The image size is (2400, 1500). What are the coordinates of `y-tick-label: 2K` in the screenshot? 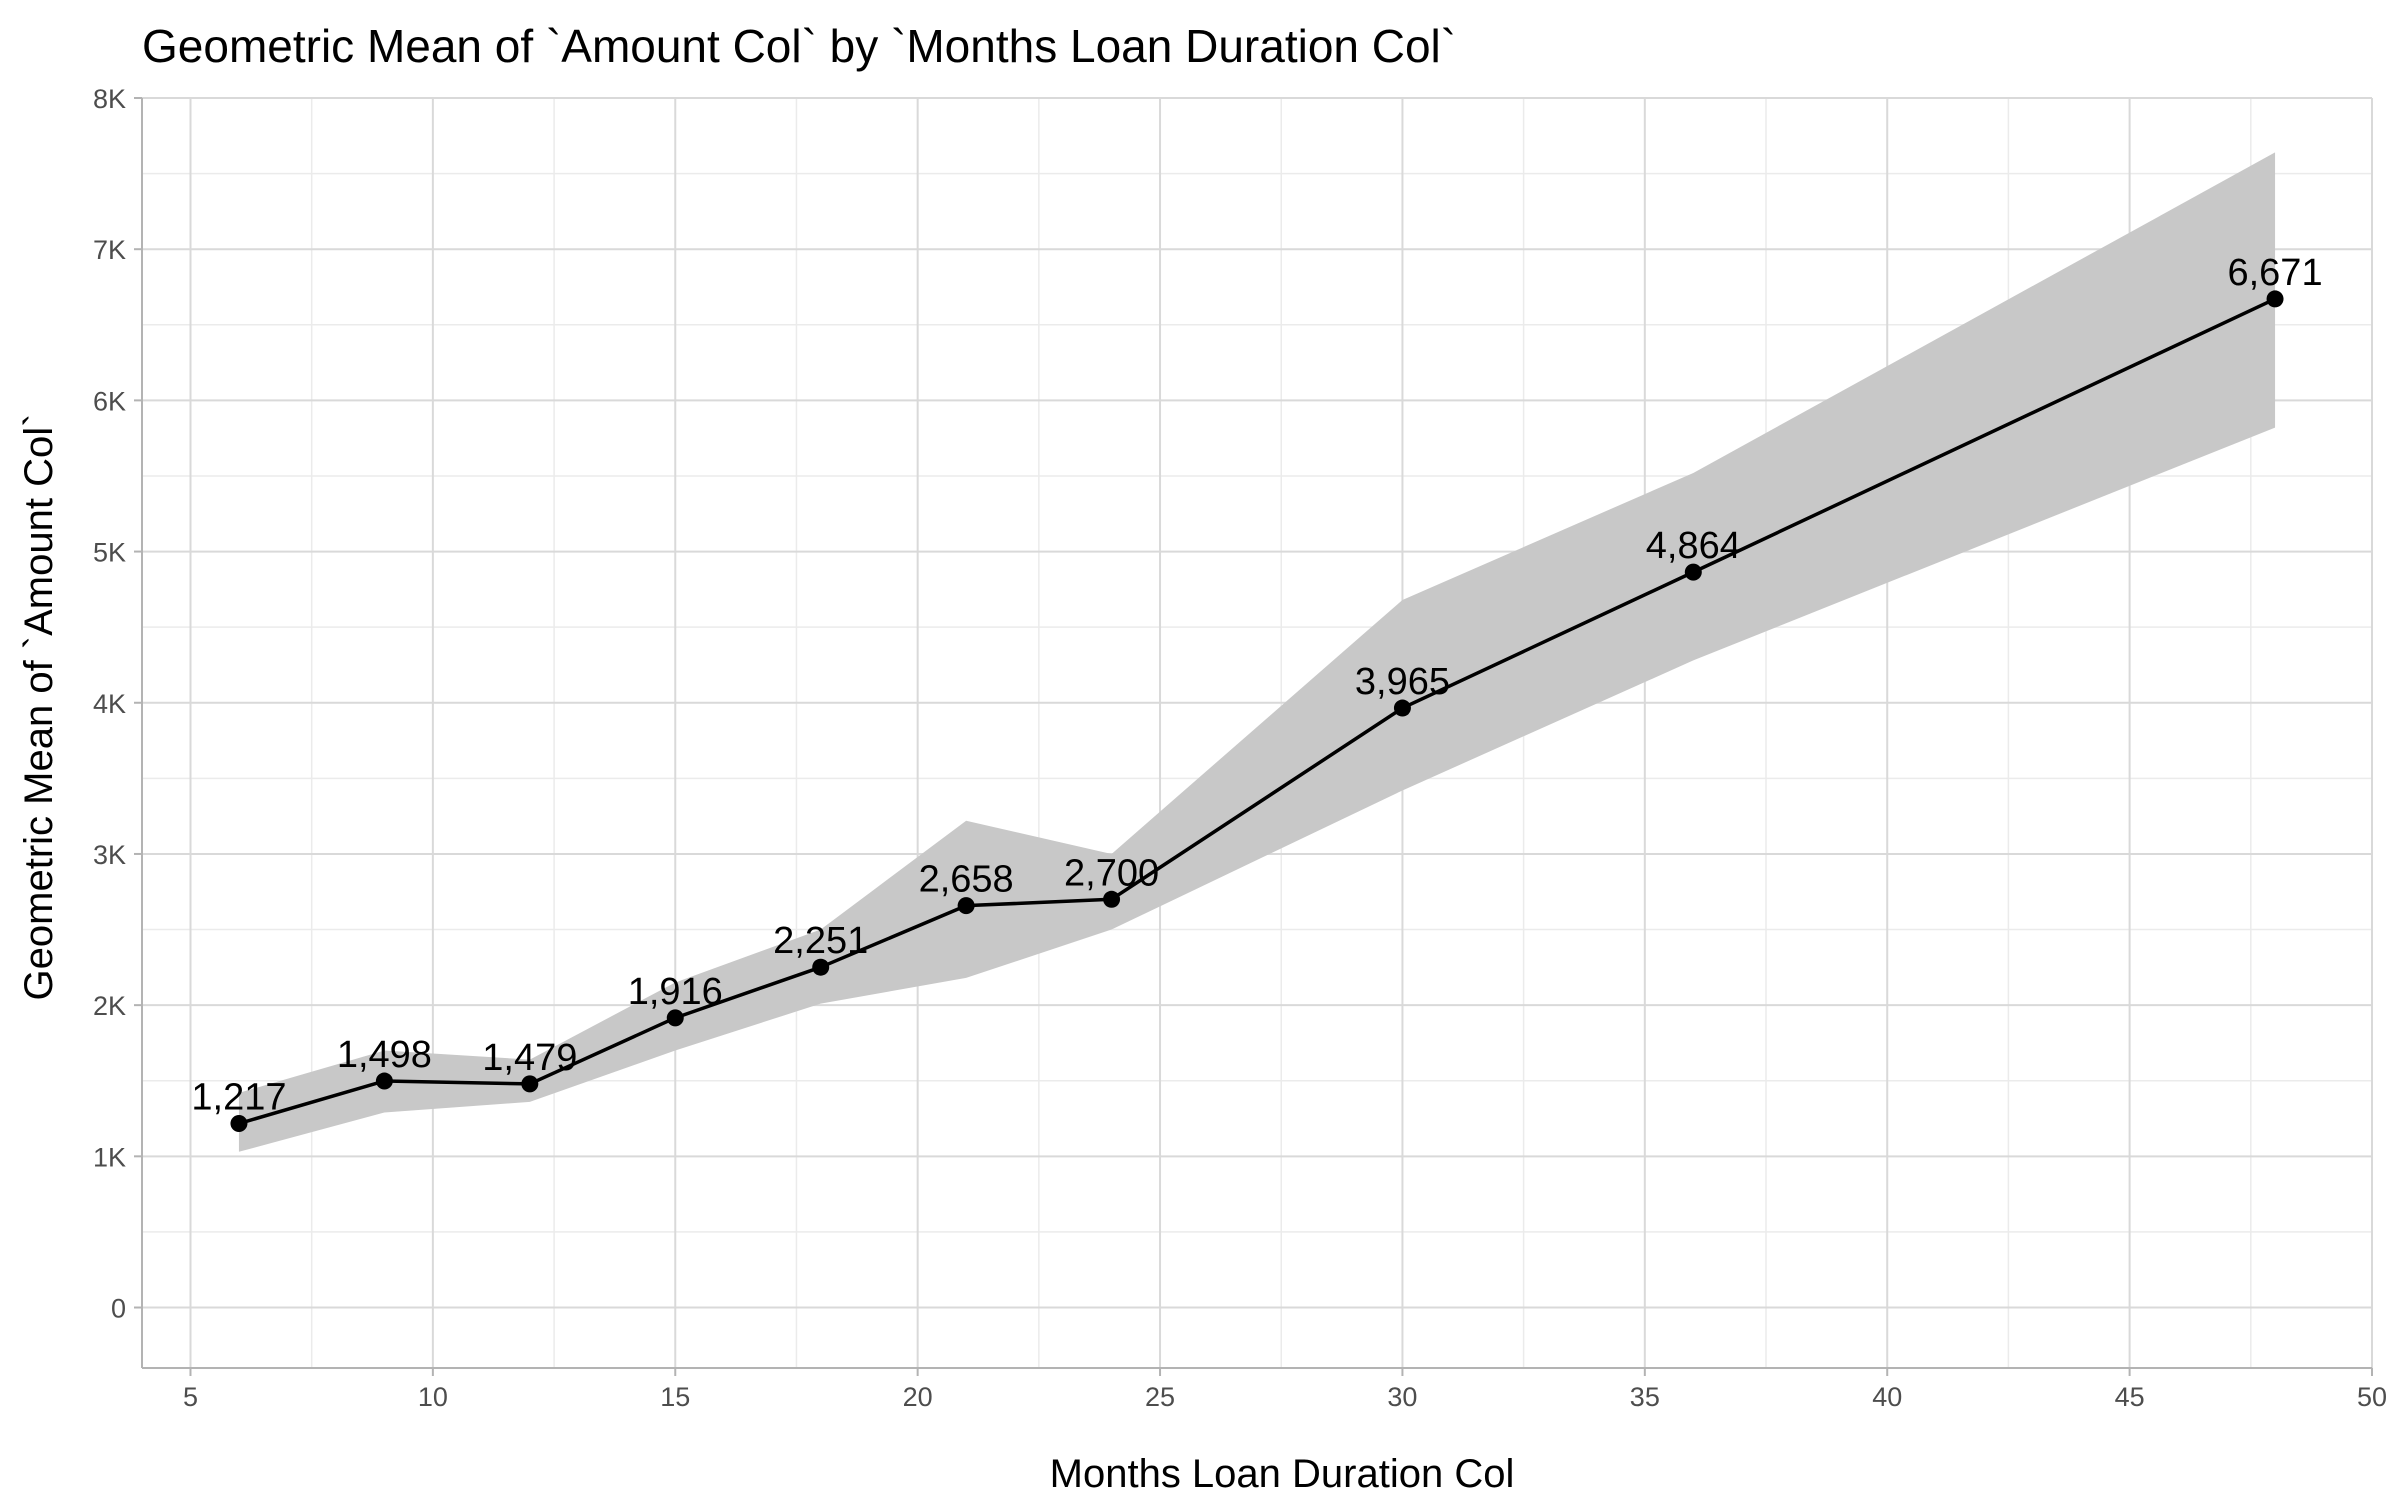 It's located at (109, 1006).